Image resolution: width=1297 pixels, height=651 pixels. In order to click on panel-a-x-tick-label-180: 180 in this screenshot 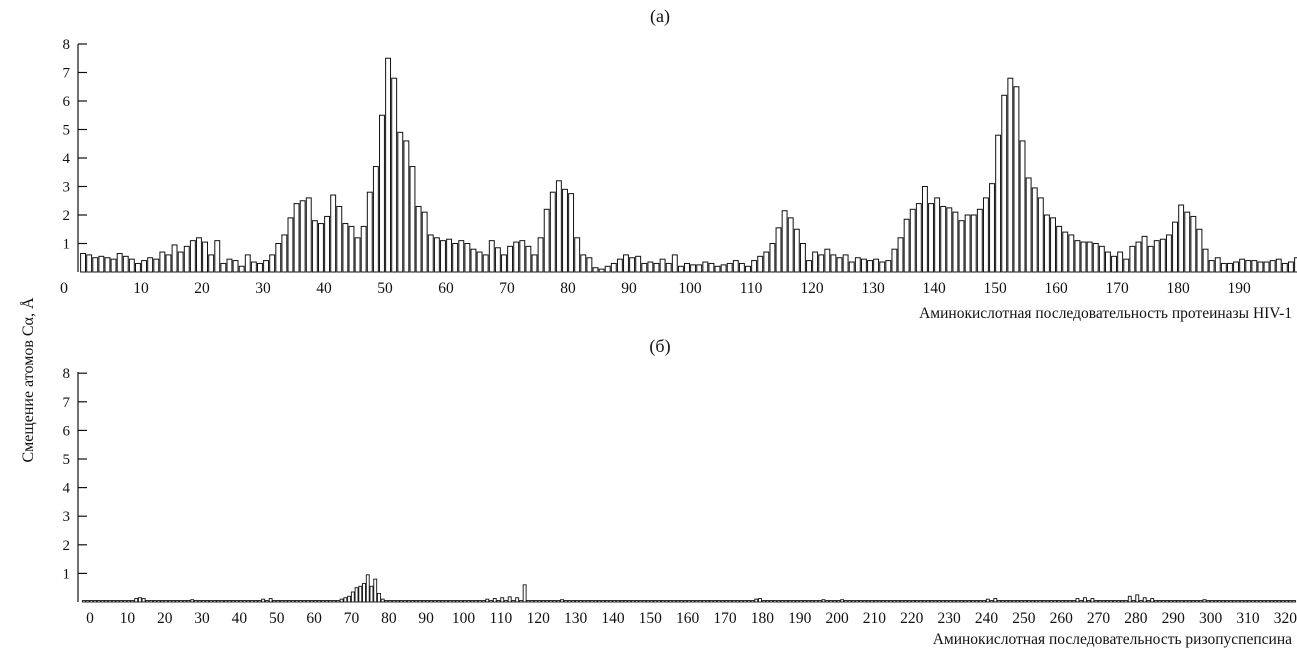, I will do `click(1178, 288)`.